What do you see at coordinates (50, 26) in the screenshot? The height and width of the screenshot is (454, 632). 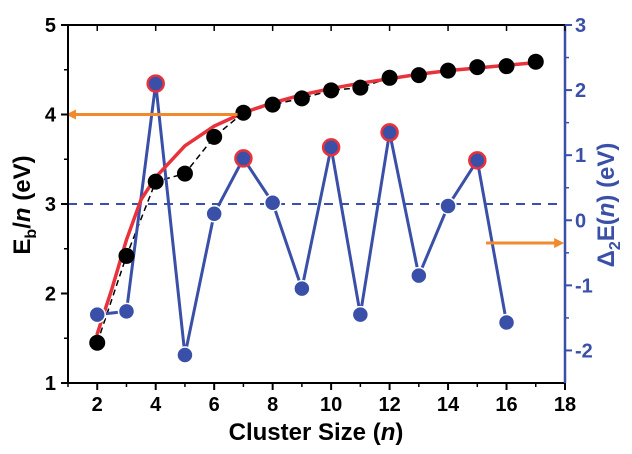 I see `left-tick-label-5: 5` at bounding box center [50, 26].